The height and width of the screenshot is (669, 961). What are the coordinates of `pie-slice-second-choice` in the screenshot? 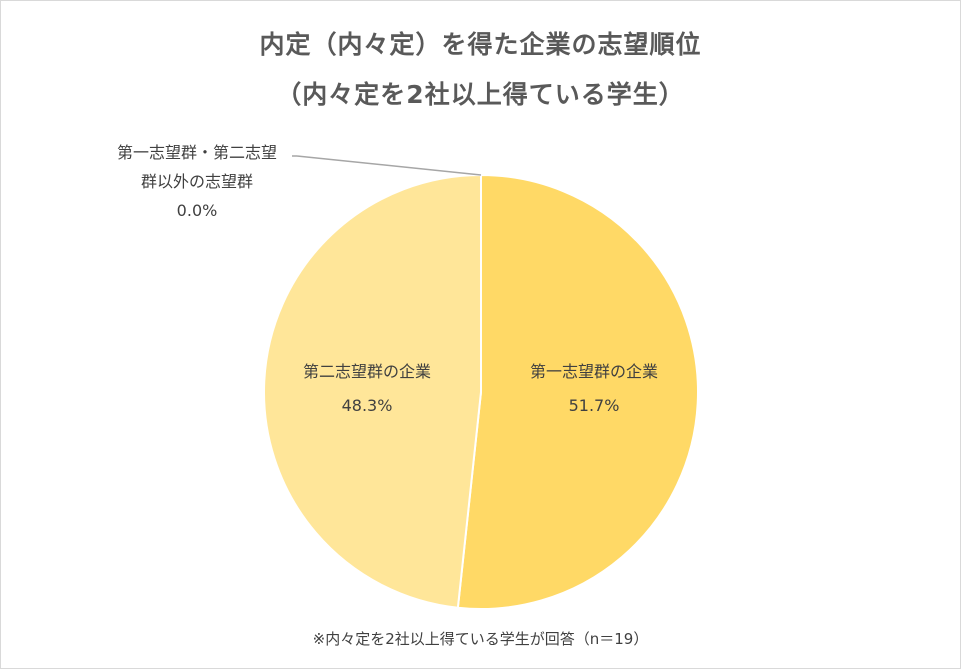 It's located at (372, 391).